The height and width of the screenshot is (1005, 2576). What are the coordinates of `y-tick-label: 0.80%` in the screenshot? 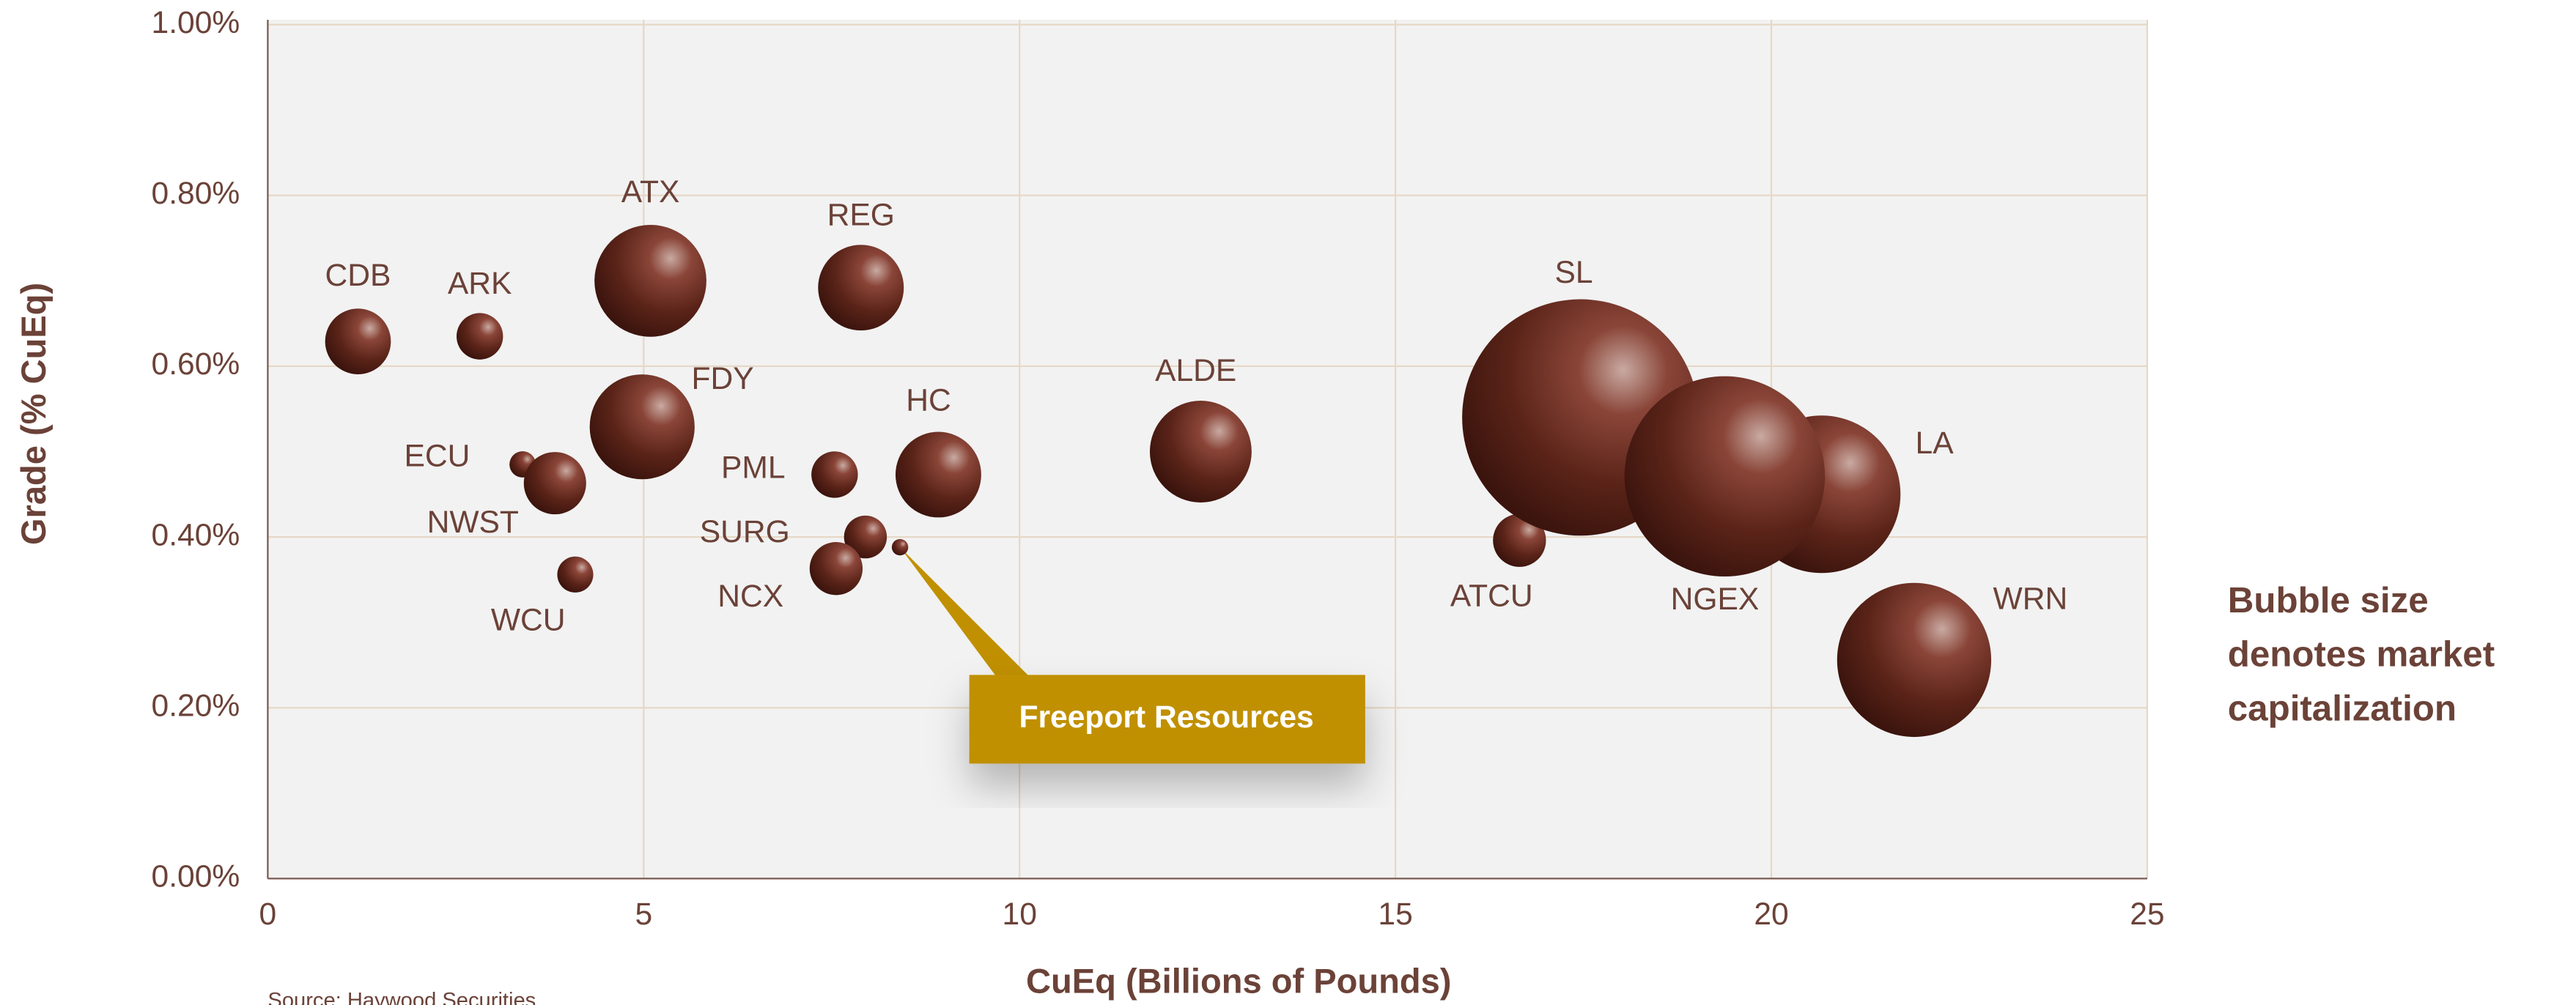 It's located at (196, 193).